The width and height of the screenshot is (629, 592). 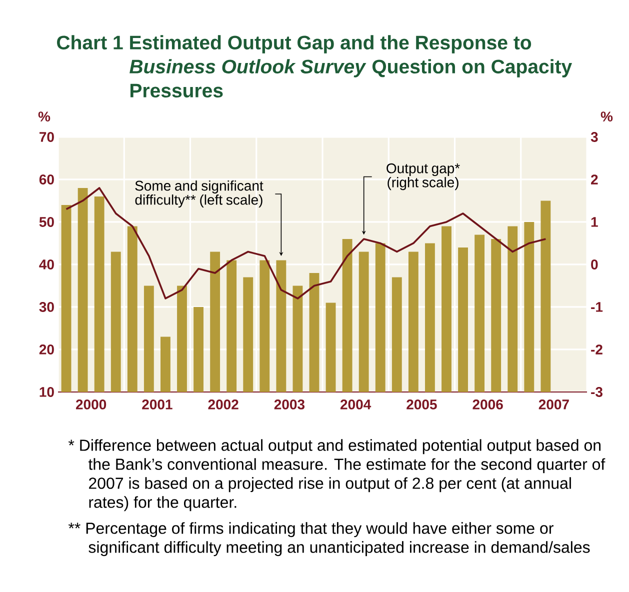 I want to click on x-tick-label: 2002, so click(x=223, y=405).